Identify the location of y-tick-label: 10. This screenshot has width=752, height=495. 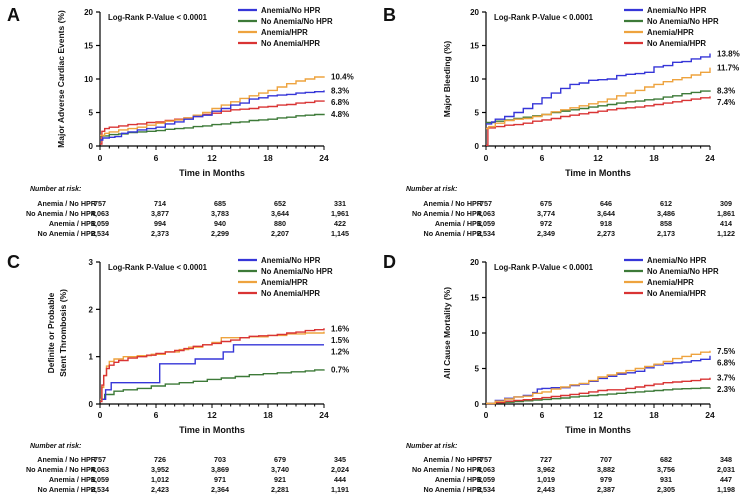
(474, 79).